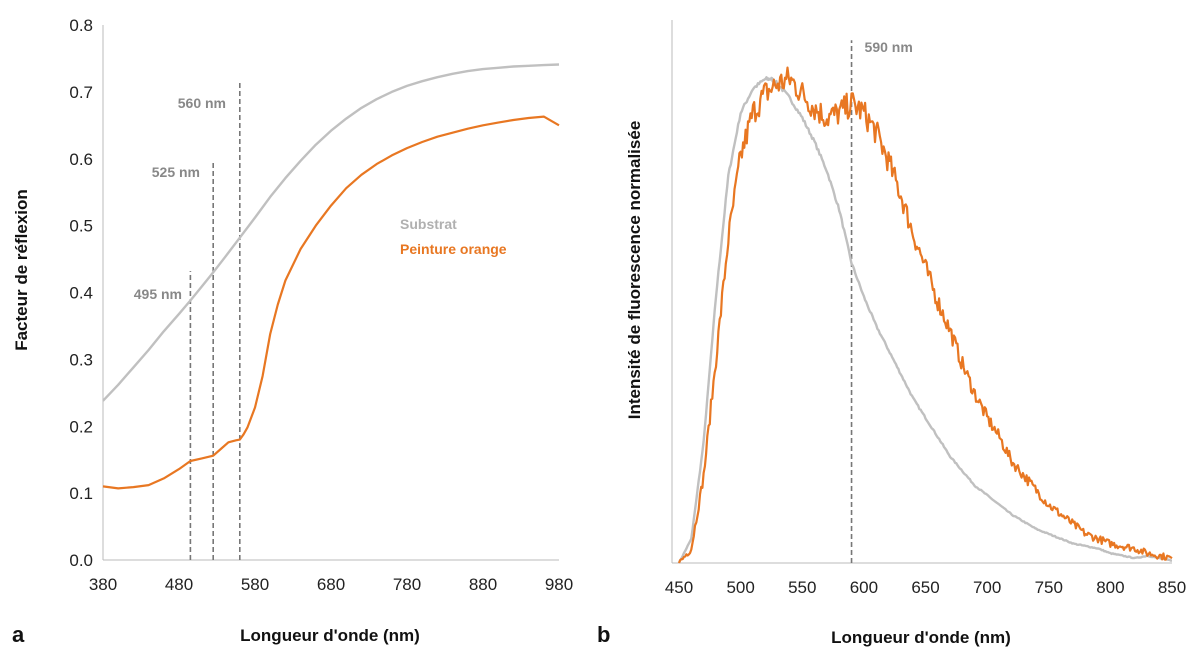 The width and height of the screenshot is (1194, 650). I want to click on x-tick-label-2: 580, so click(255, 584).